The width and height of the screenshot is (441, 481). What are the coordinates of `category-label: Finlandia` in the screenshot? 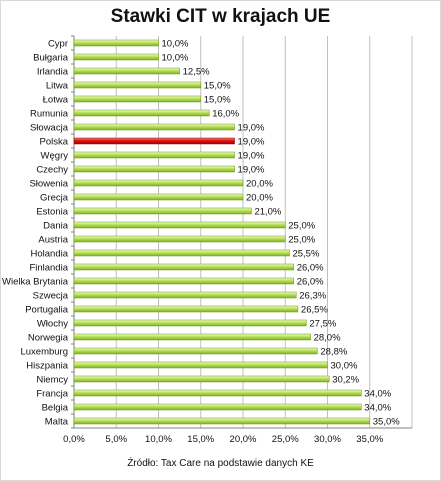 It's located at (48, 268).